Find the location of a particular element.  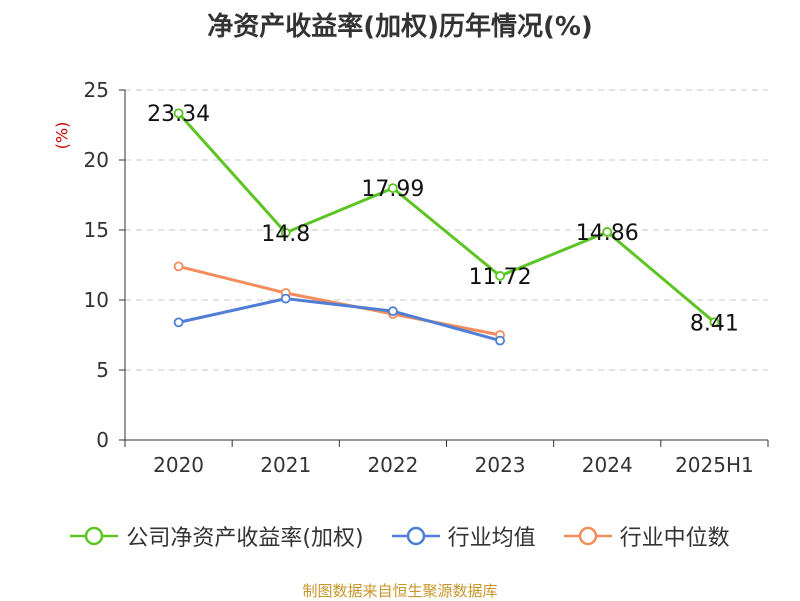

data-label-2020: 23.34 is located at coordinates (178, 114).